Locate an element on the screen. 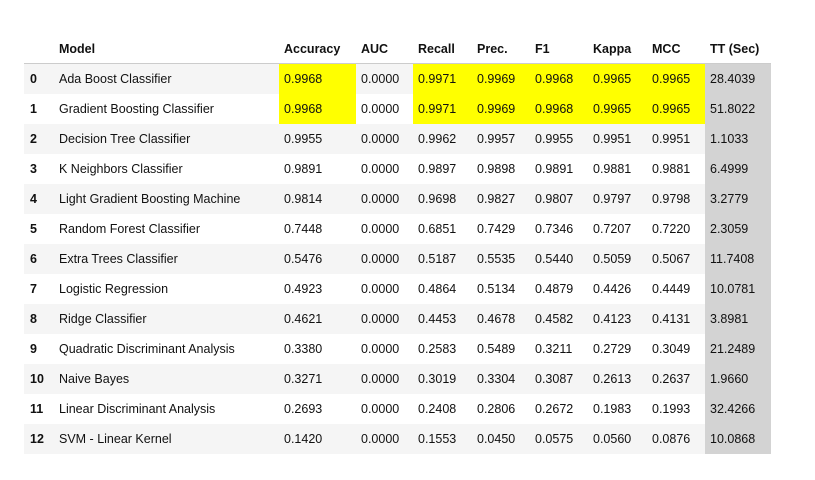  cell-recall: 0.5187 is located at coordinates (442, 259).